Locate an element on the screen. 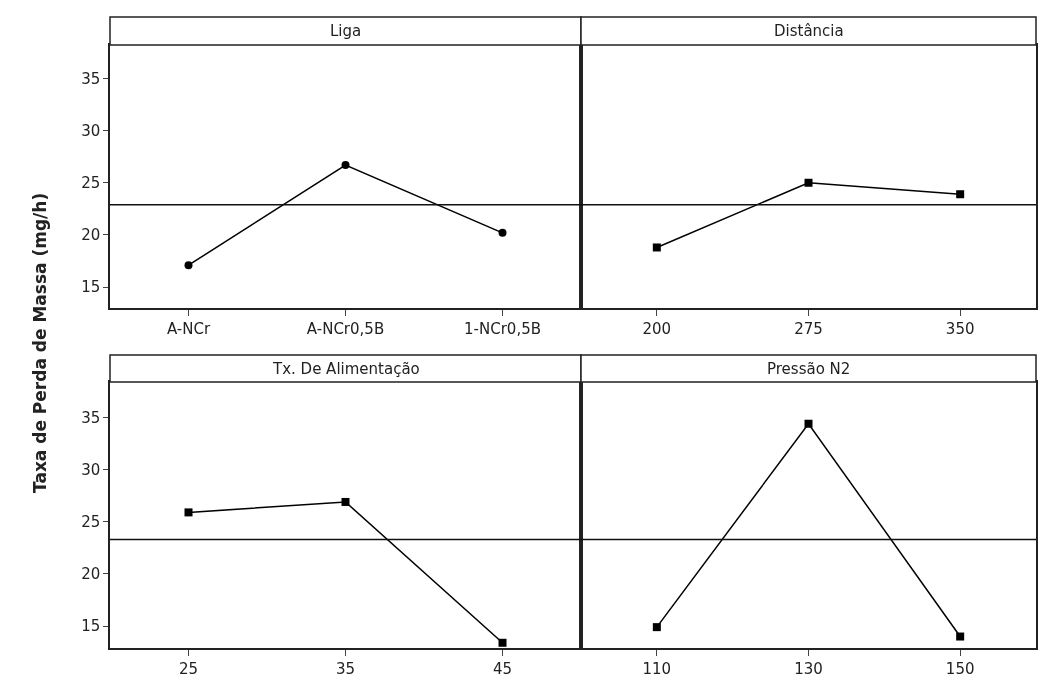 This screenshot has height=686, width=1041. chart-title: Liga is located at coordinates (346, 31).